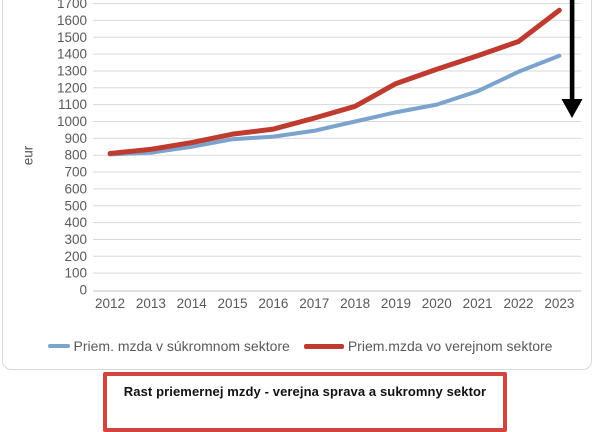 The width and height of the screenshot is (600, 432). Describe the element at coordinates (75, 239) in the screenshot. I see `y-tick-label: 300` at that location.